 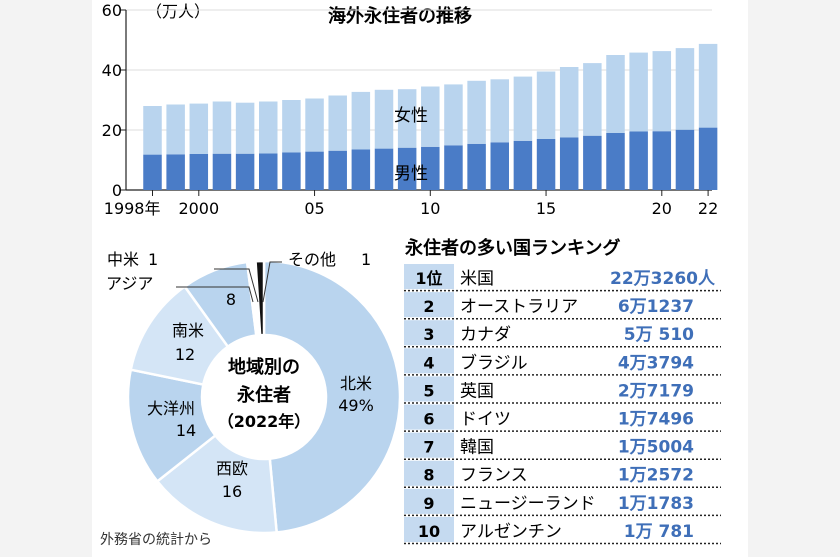 What do you see at coordinates (638, 160) in the screenshot?
I see `bar-male-2019` at bounding box center [638, 160].